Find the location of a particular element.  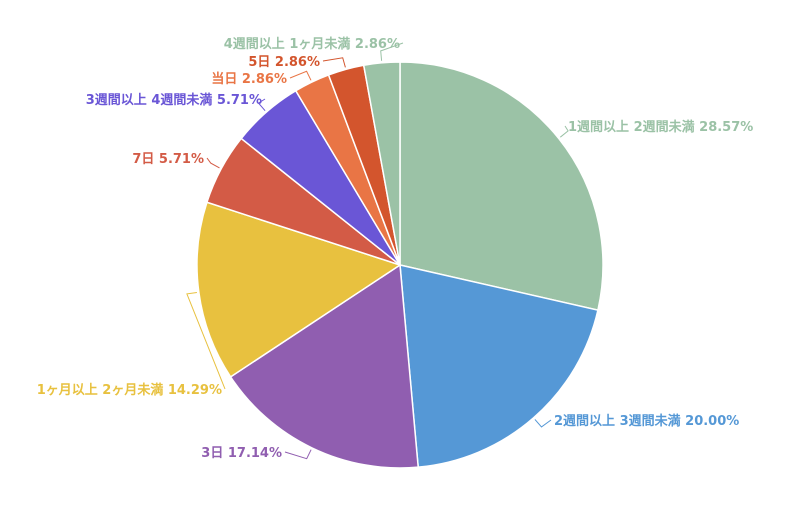

slice-label-1: 2週間以上 3週間未満 20.00% is located at coordinates (646, 421).